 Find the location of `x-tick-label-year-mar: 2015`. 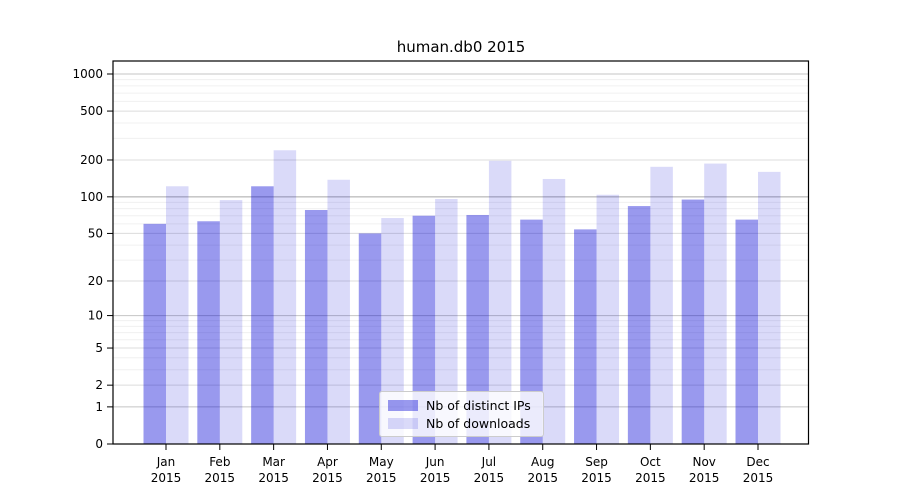

x-tick-label-year-mar: 2015 is located at coordinates (273, 478).